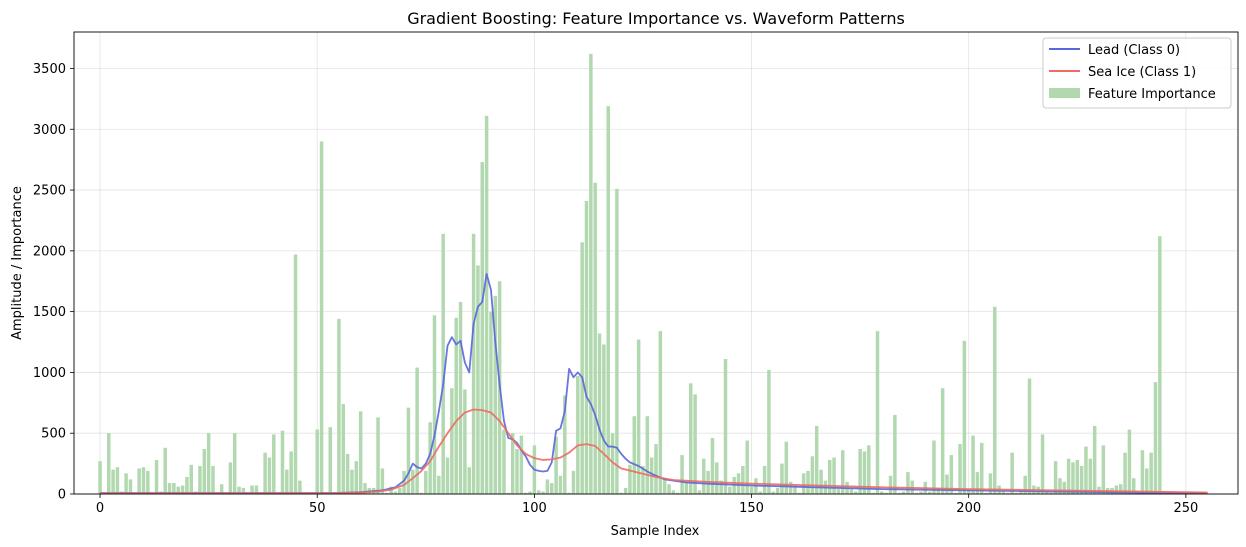 Image resolution: width=1246 pixels, height=547 pixels. What do you see at coordinates (49, 130) in the screenshot?
I see `y-tick-label: 3000` at bounding box center [49, 130].